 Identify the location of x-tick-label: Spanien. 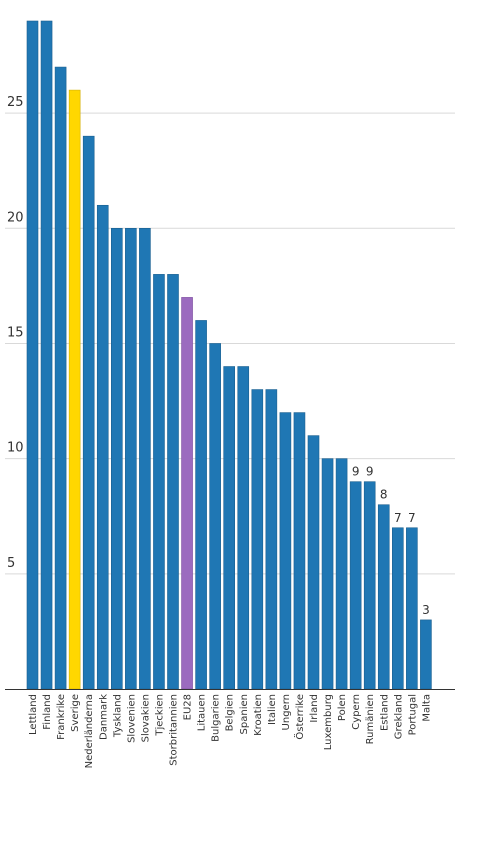
(244, 714).